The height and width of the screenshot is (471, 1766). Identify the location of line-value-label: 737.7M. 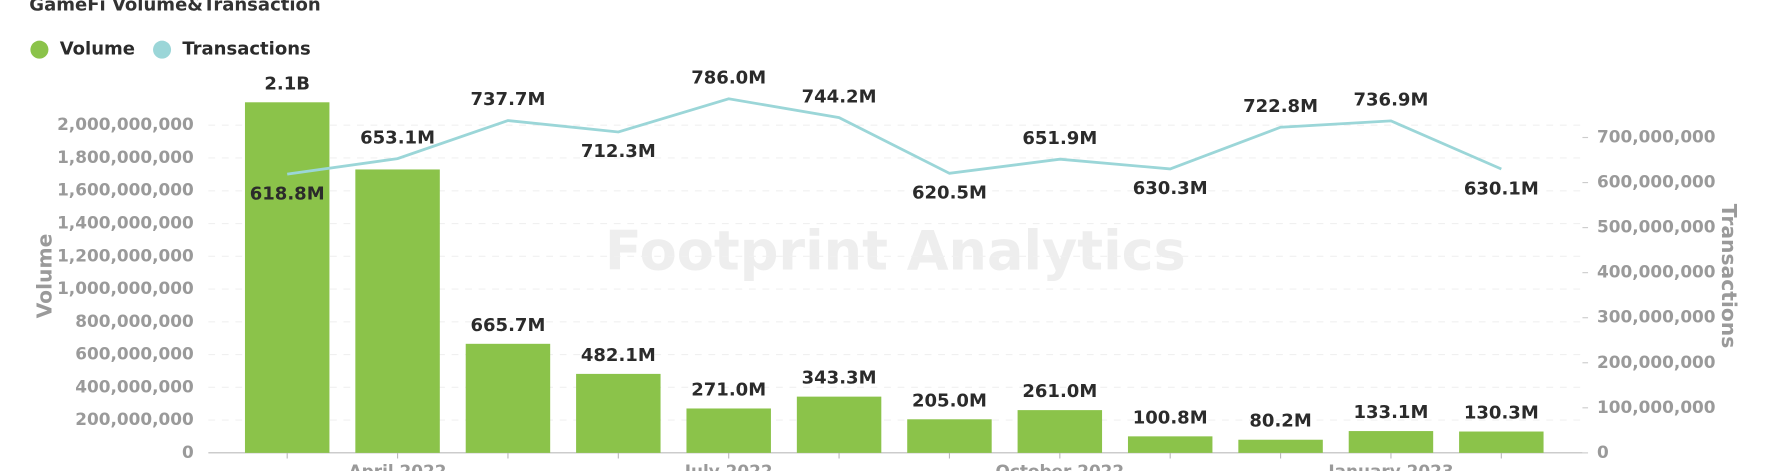
(507, 99).